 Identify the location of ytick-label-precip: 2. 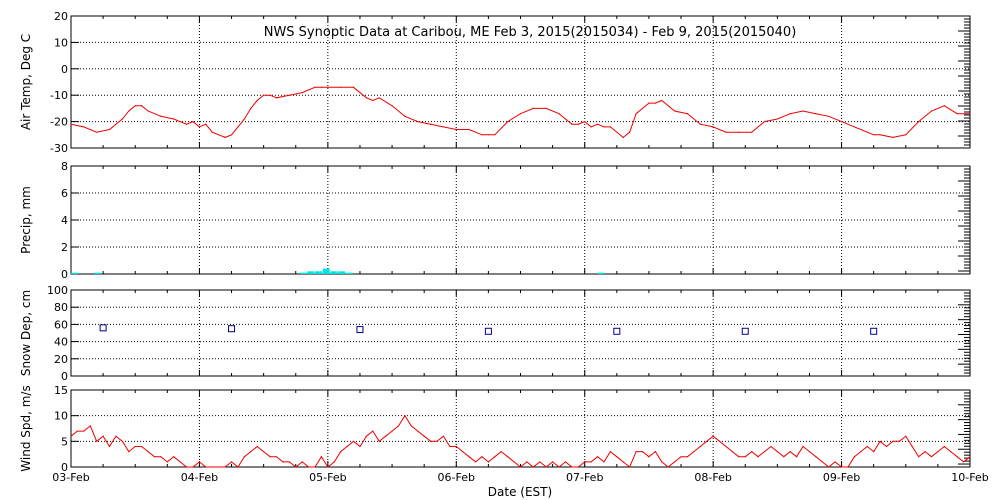
(64, 247).